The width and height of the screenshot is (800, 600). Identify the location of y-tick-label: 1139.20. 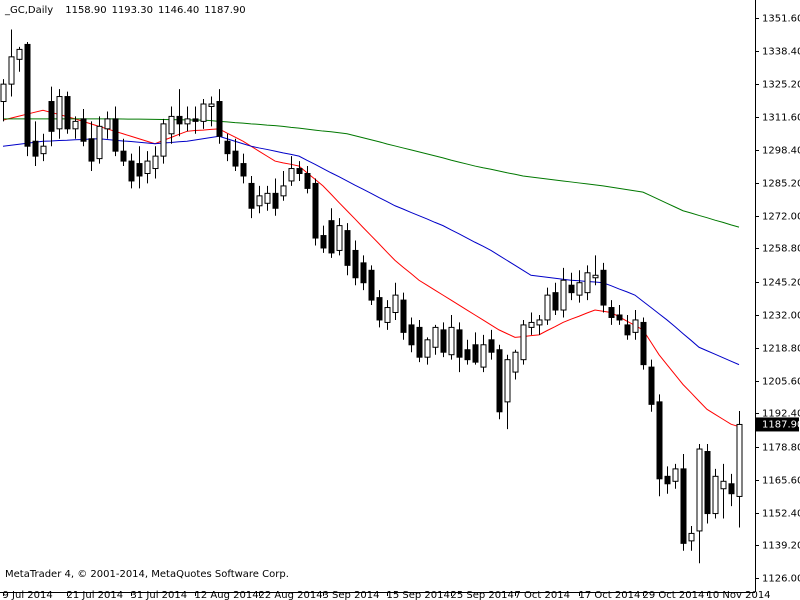
(781, 546).